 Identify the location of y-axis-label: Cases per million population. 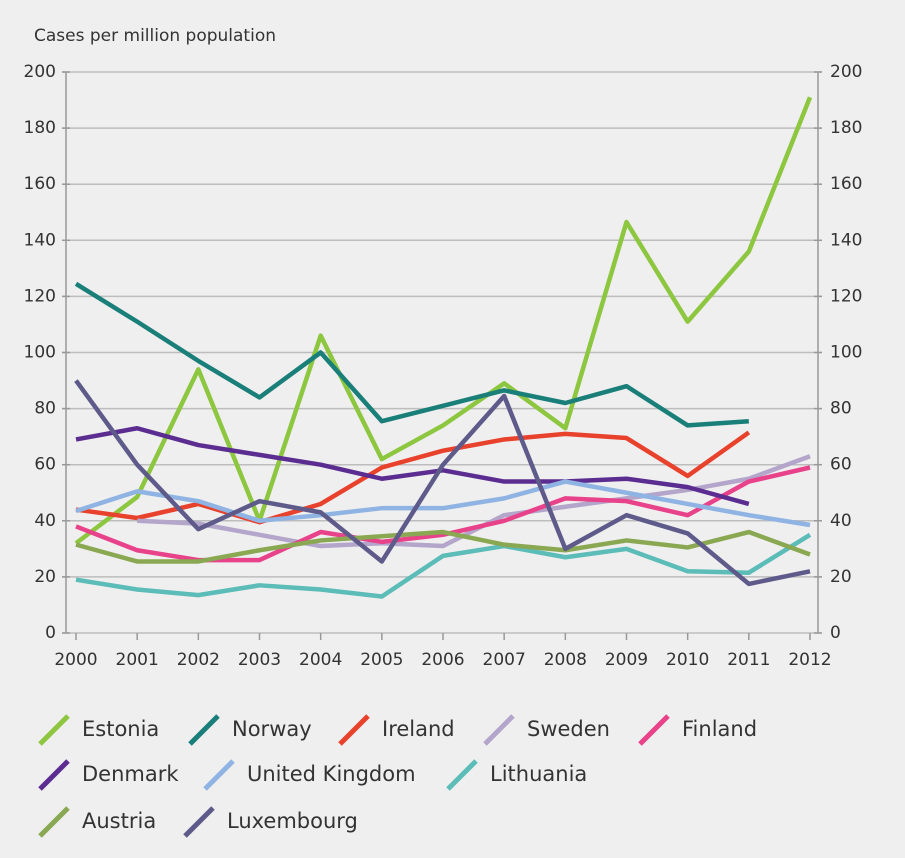
(155, 36).